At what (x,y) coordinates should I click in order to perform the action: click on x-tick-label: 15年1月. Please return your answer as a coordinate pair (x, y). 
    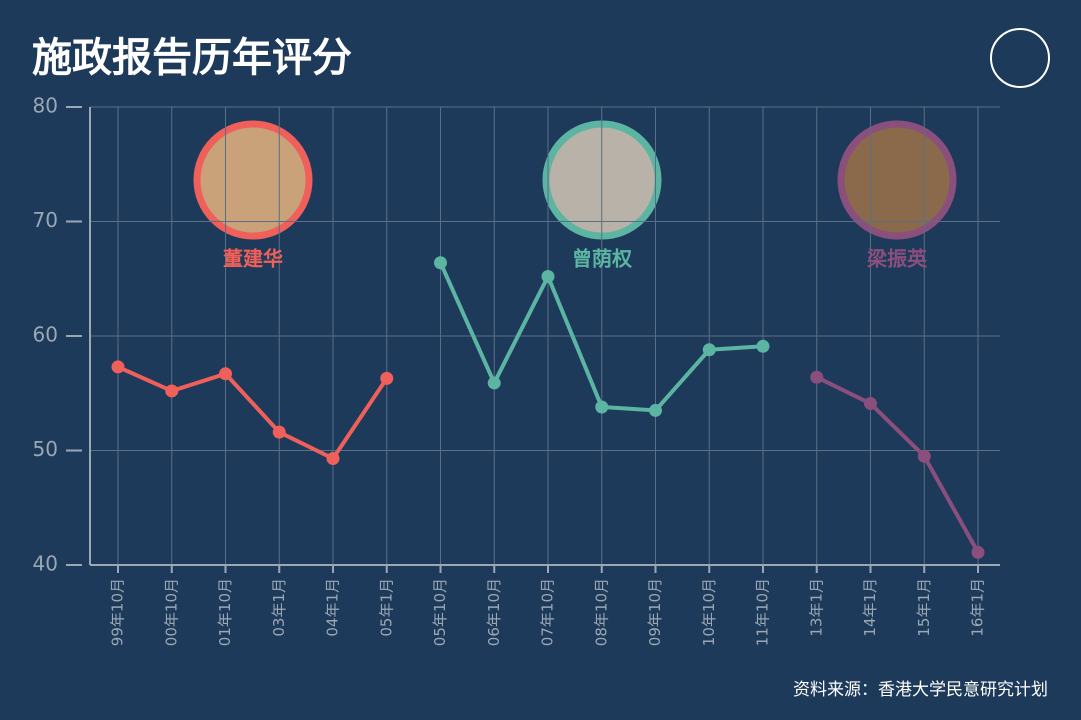
    Looking at the image, I should click on (924, 607).